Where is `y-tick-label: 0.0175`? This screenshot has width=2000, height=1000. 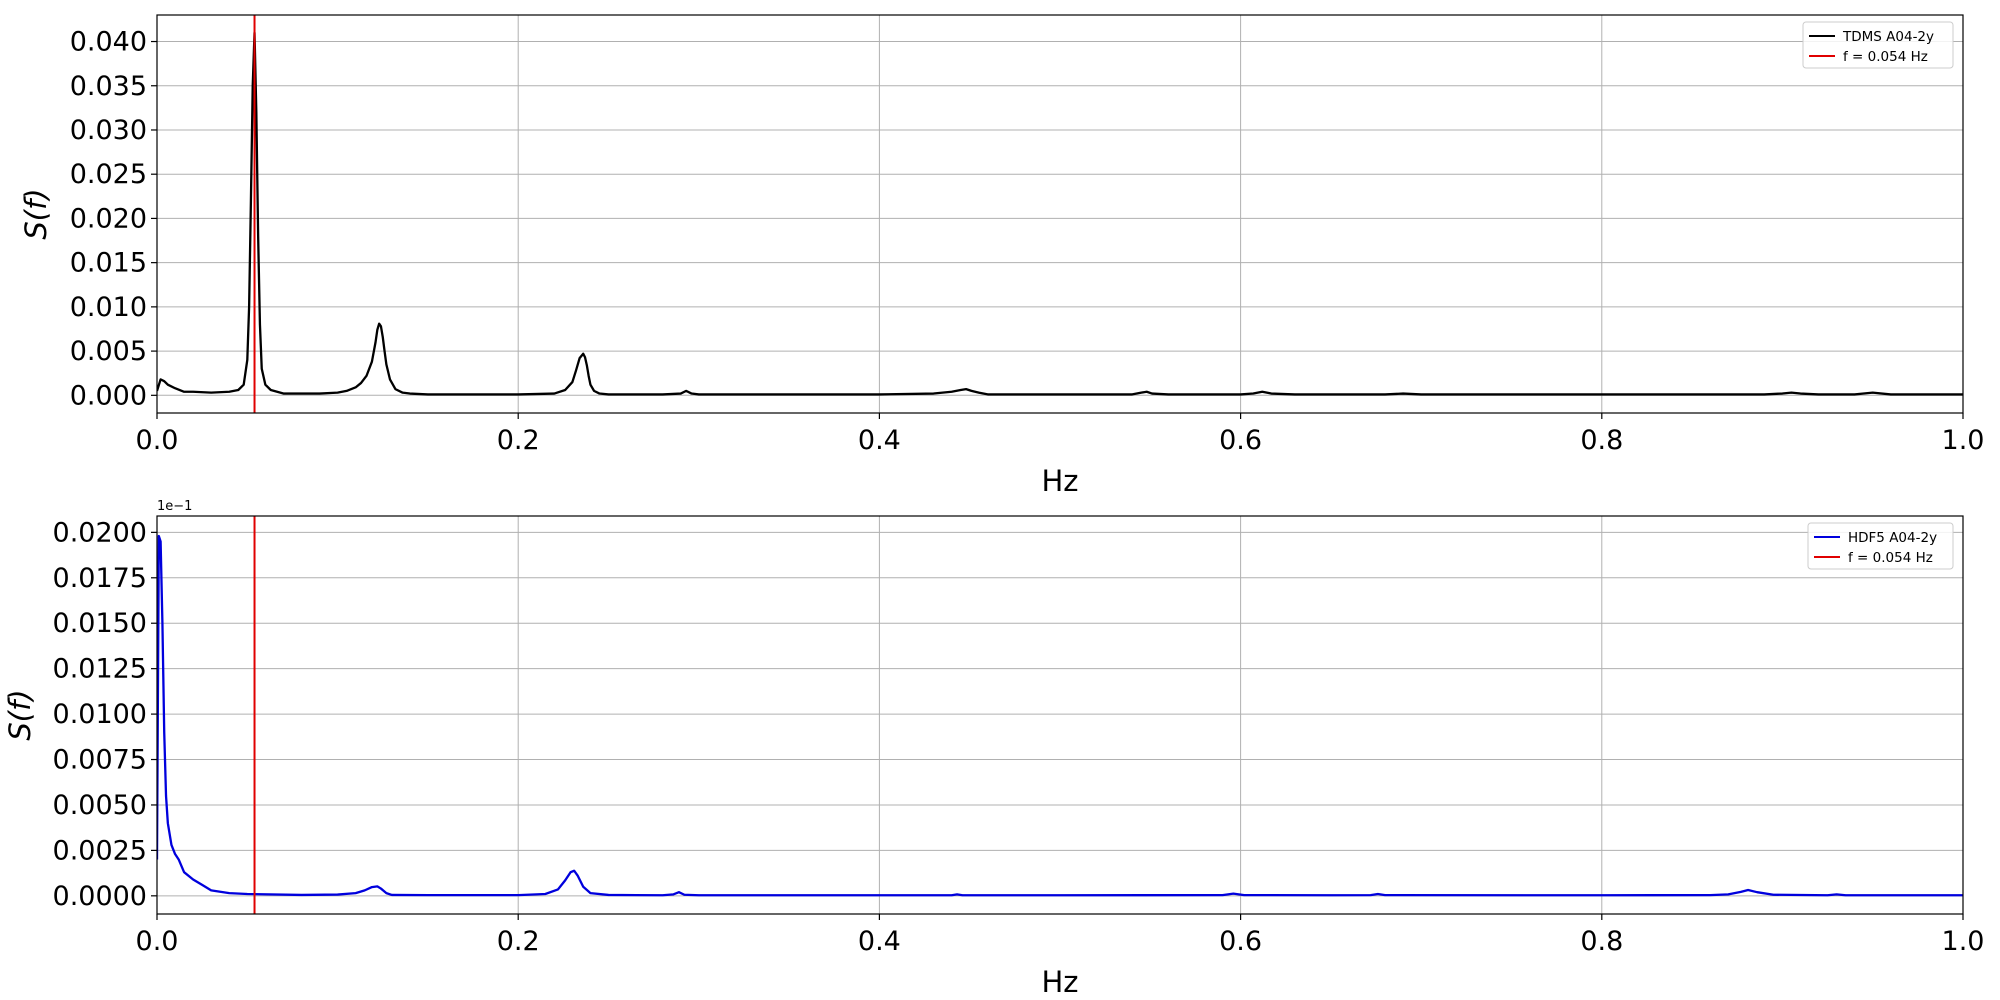 y-tick-label: 0.0175 is located at coordinates (100, 578).